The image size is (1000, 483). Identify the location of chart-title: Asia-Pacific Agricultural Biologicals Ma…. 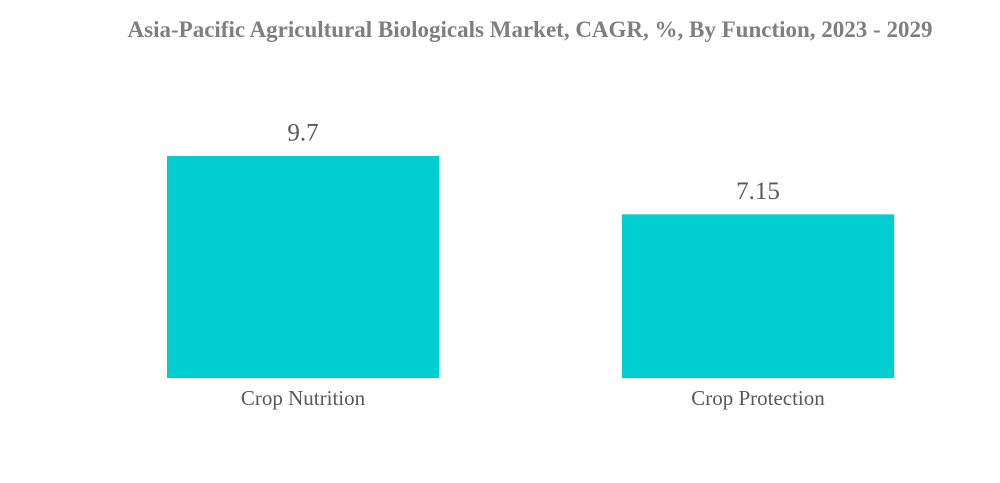
(530, 29).